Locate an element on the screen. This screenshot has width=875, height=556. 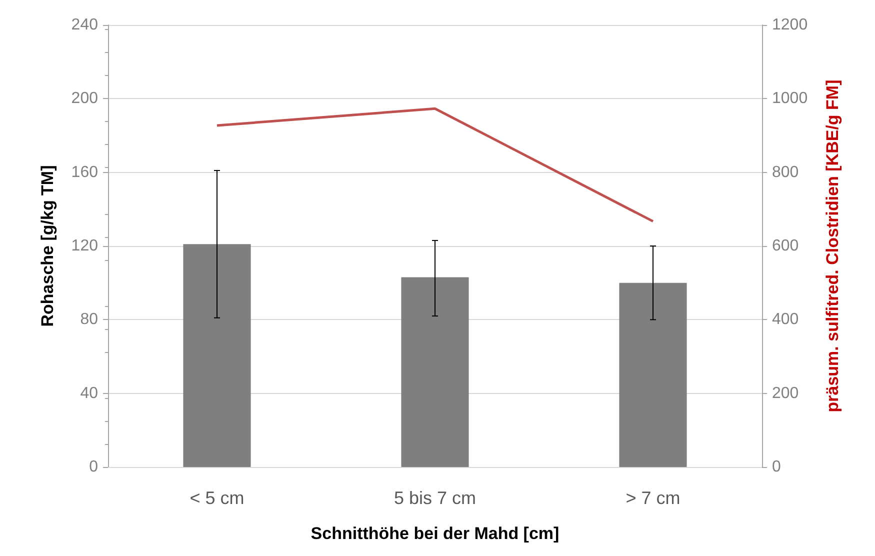
y-tick-label: 120 is located at coordinates (84, 246).